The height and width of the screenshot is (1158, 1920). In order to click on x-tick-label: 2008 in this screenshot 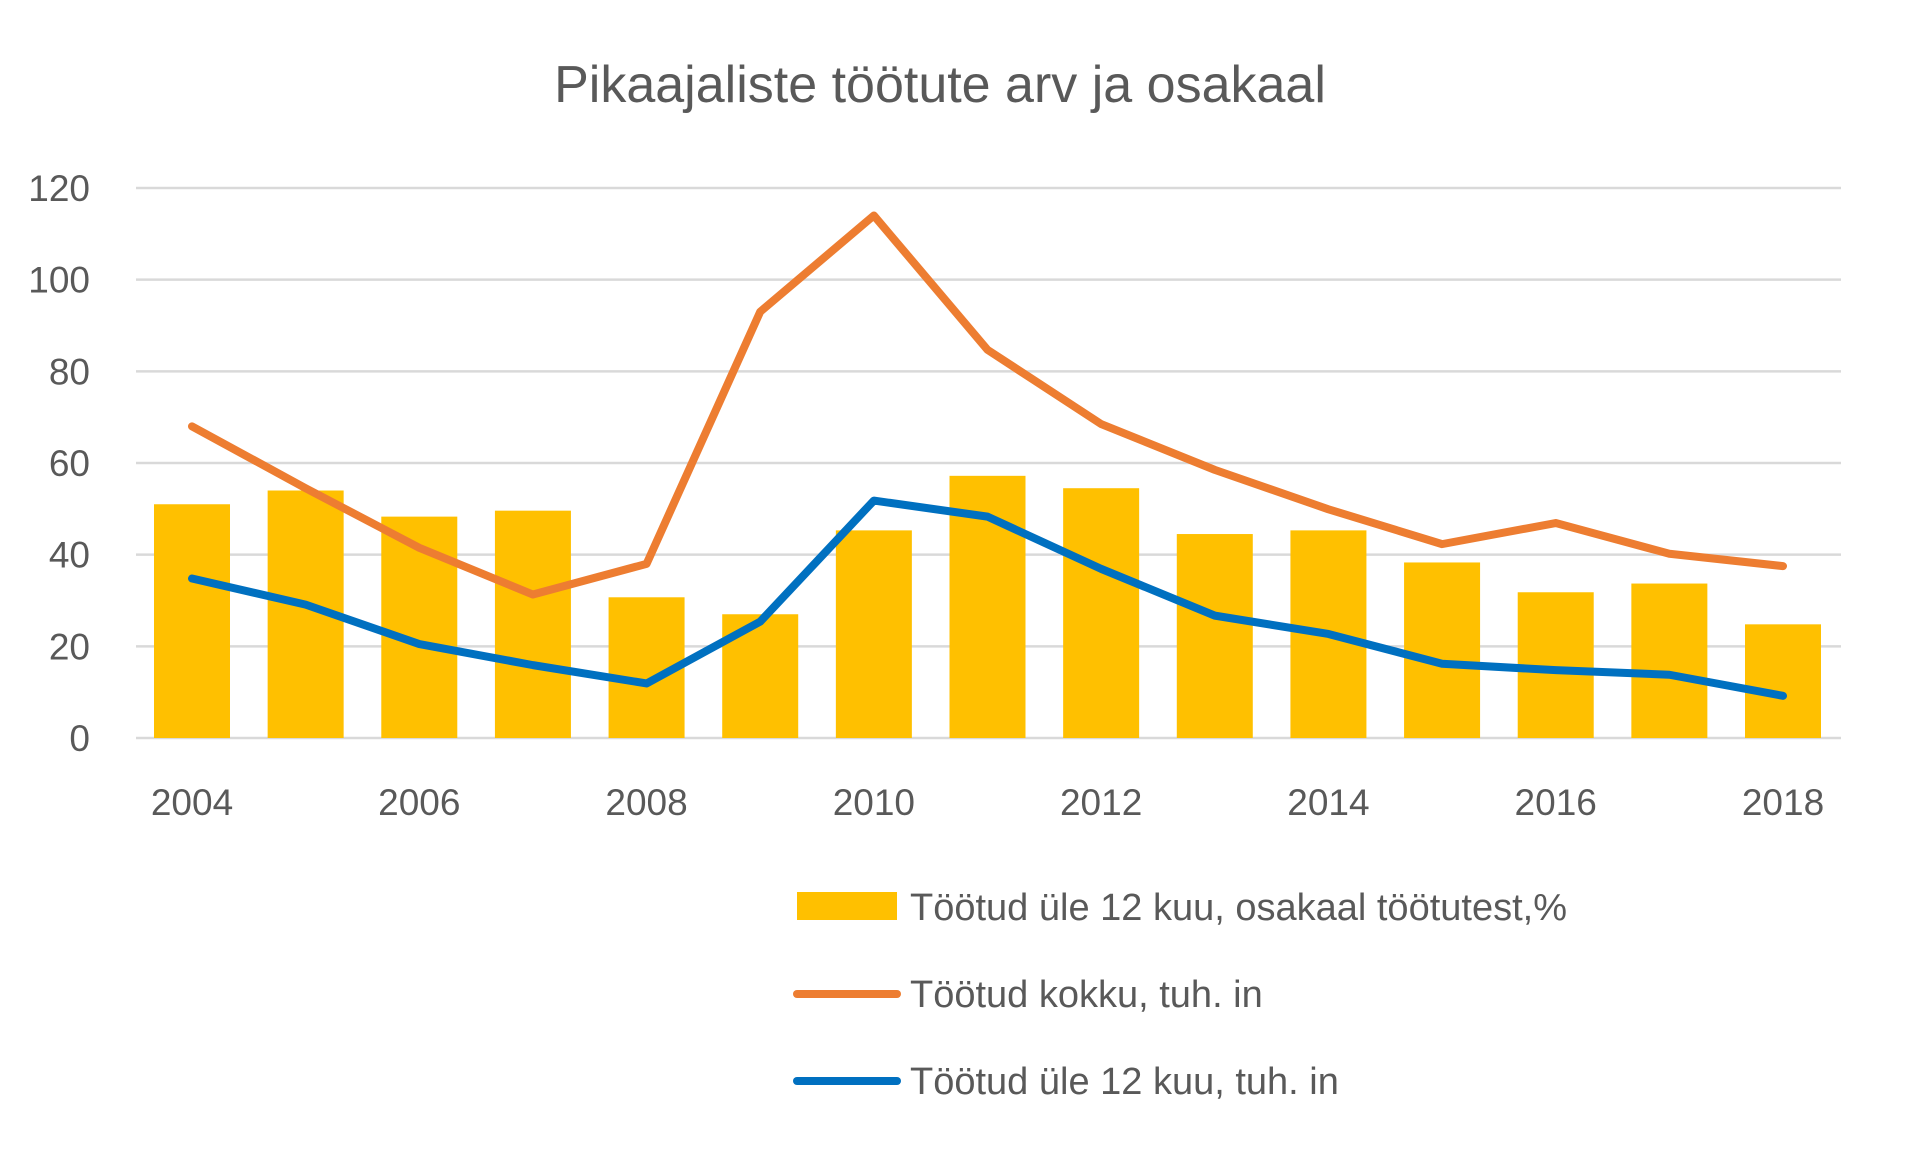, I will do `click(646, 802)`.